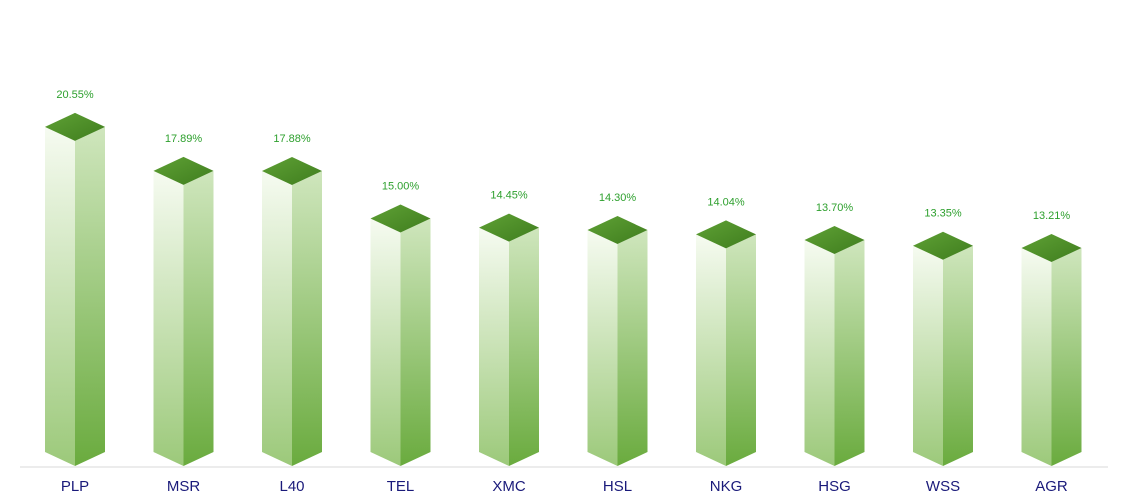 This screenshot has width=1121, height=501. Describe the element at coordinates (401, 486) in the screenshot. I see `x-tick-label: TEL` at that location.